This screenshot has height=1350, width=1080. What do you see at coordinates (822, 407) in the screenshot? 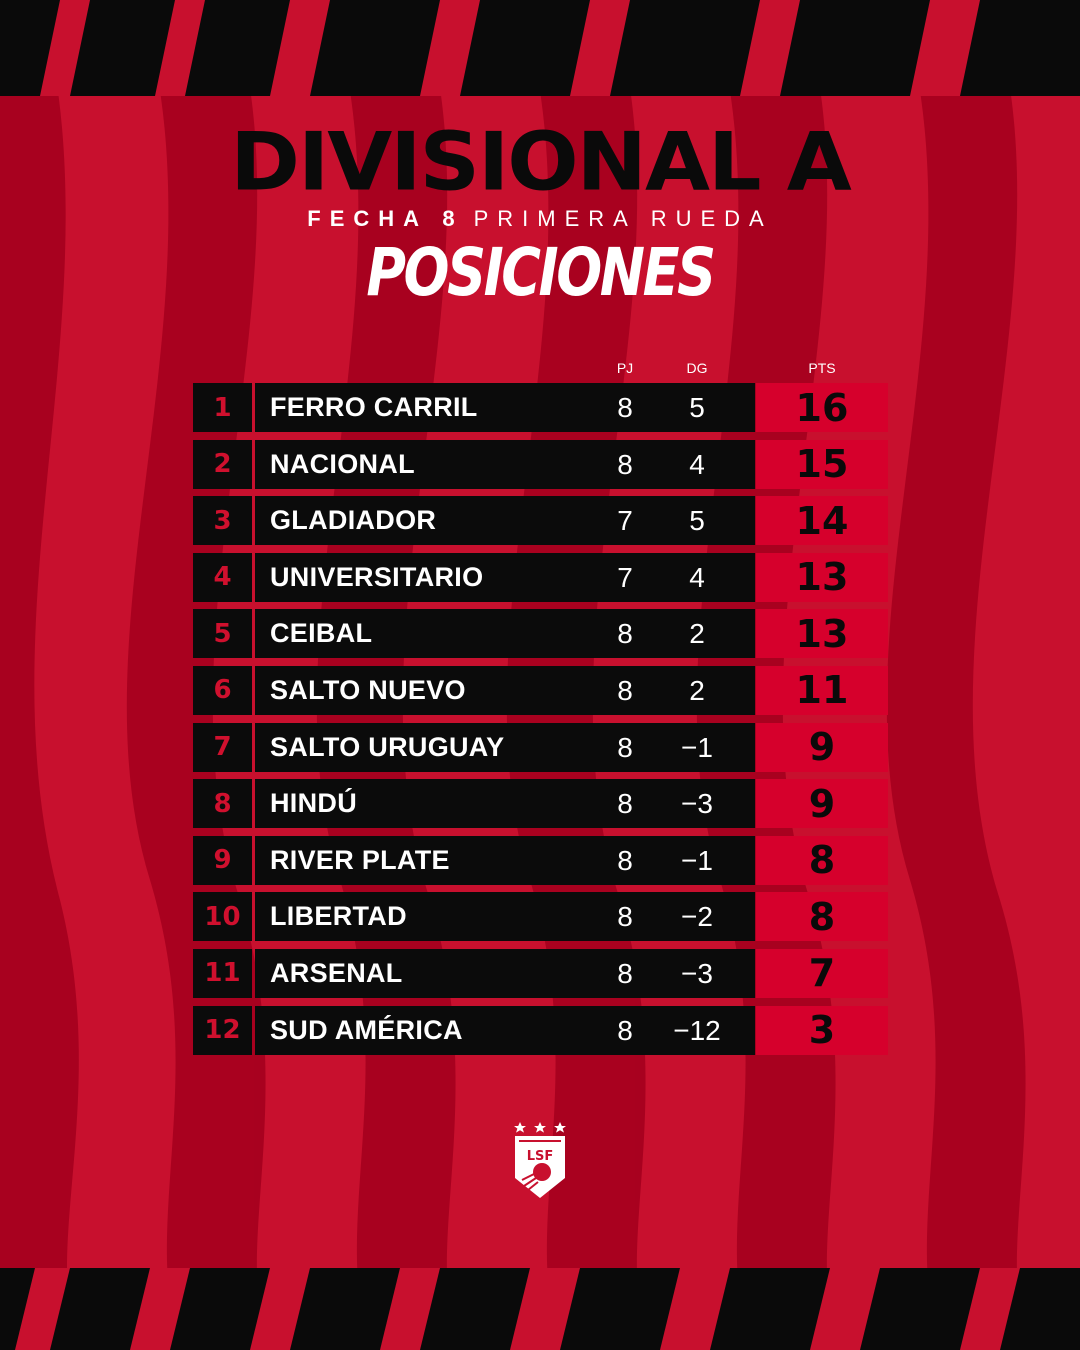
I see `points: 16` at bounding box center [822, 407].